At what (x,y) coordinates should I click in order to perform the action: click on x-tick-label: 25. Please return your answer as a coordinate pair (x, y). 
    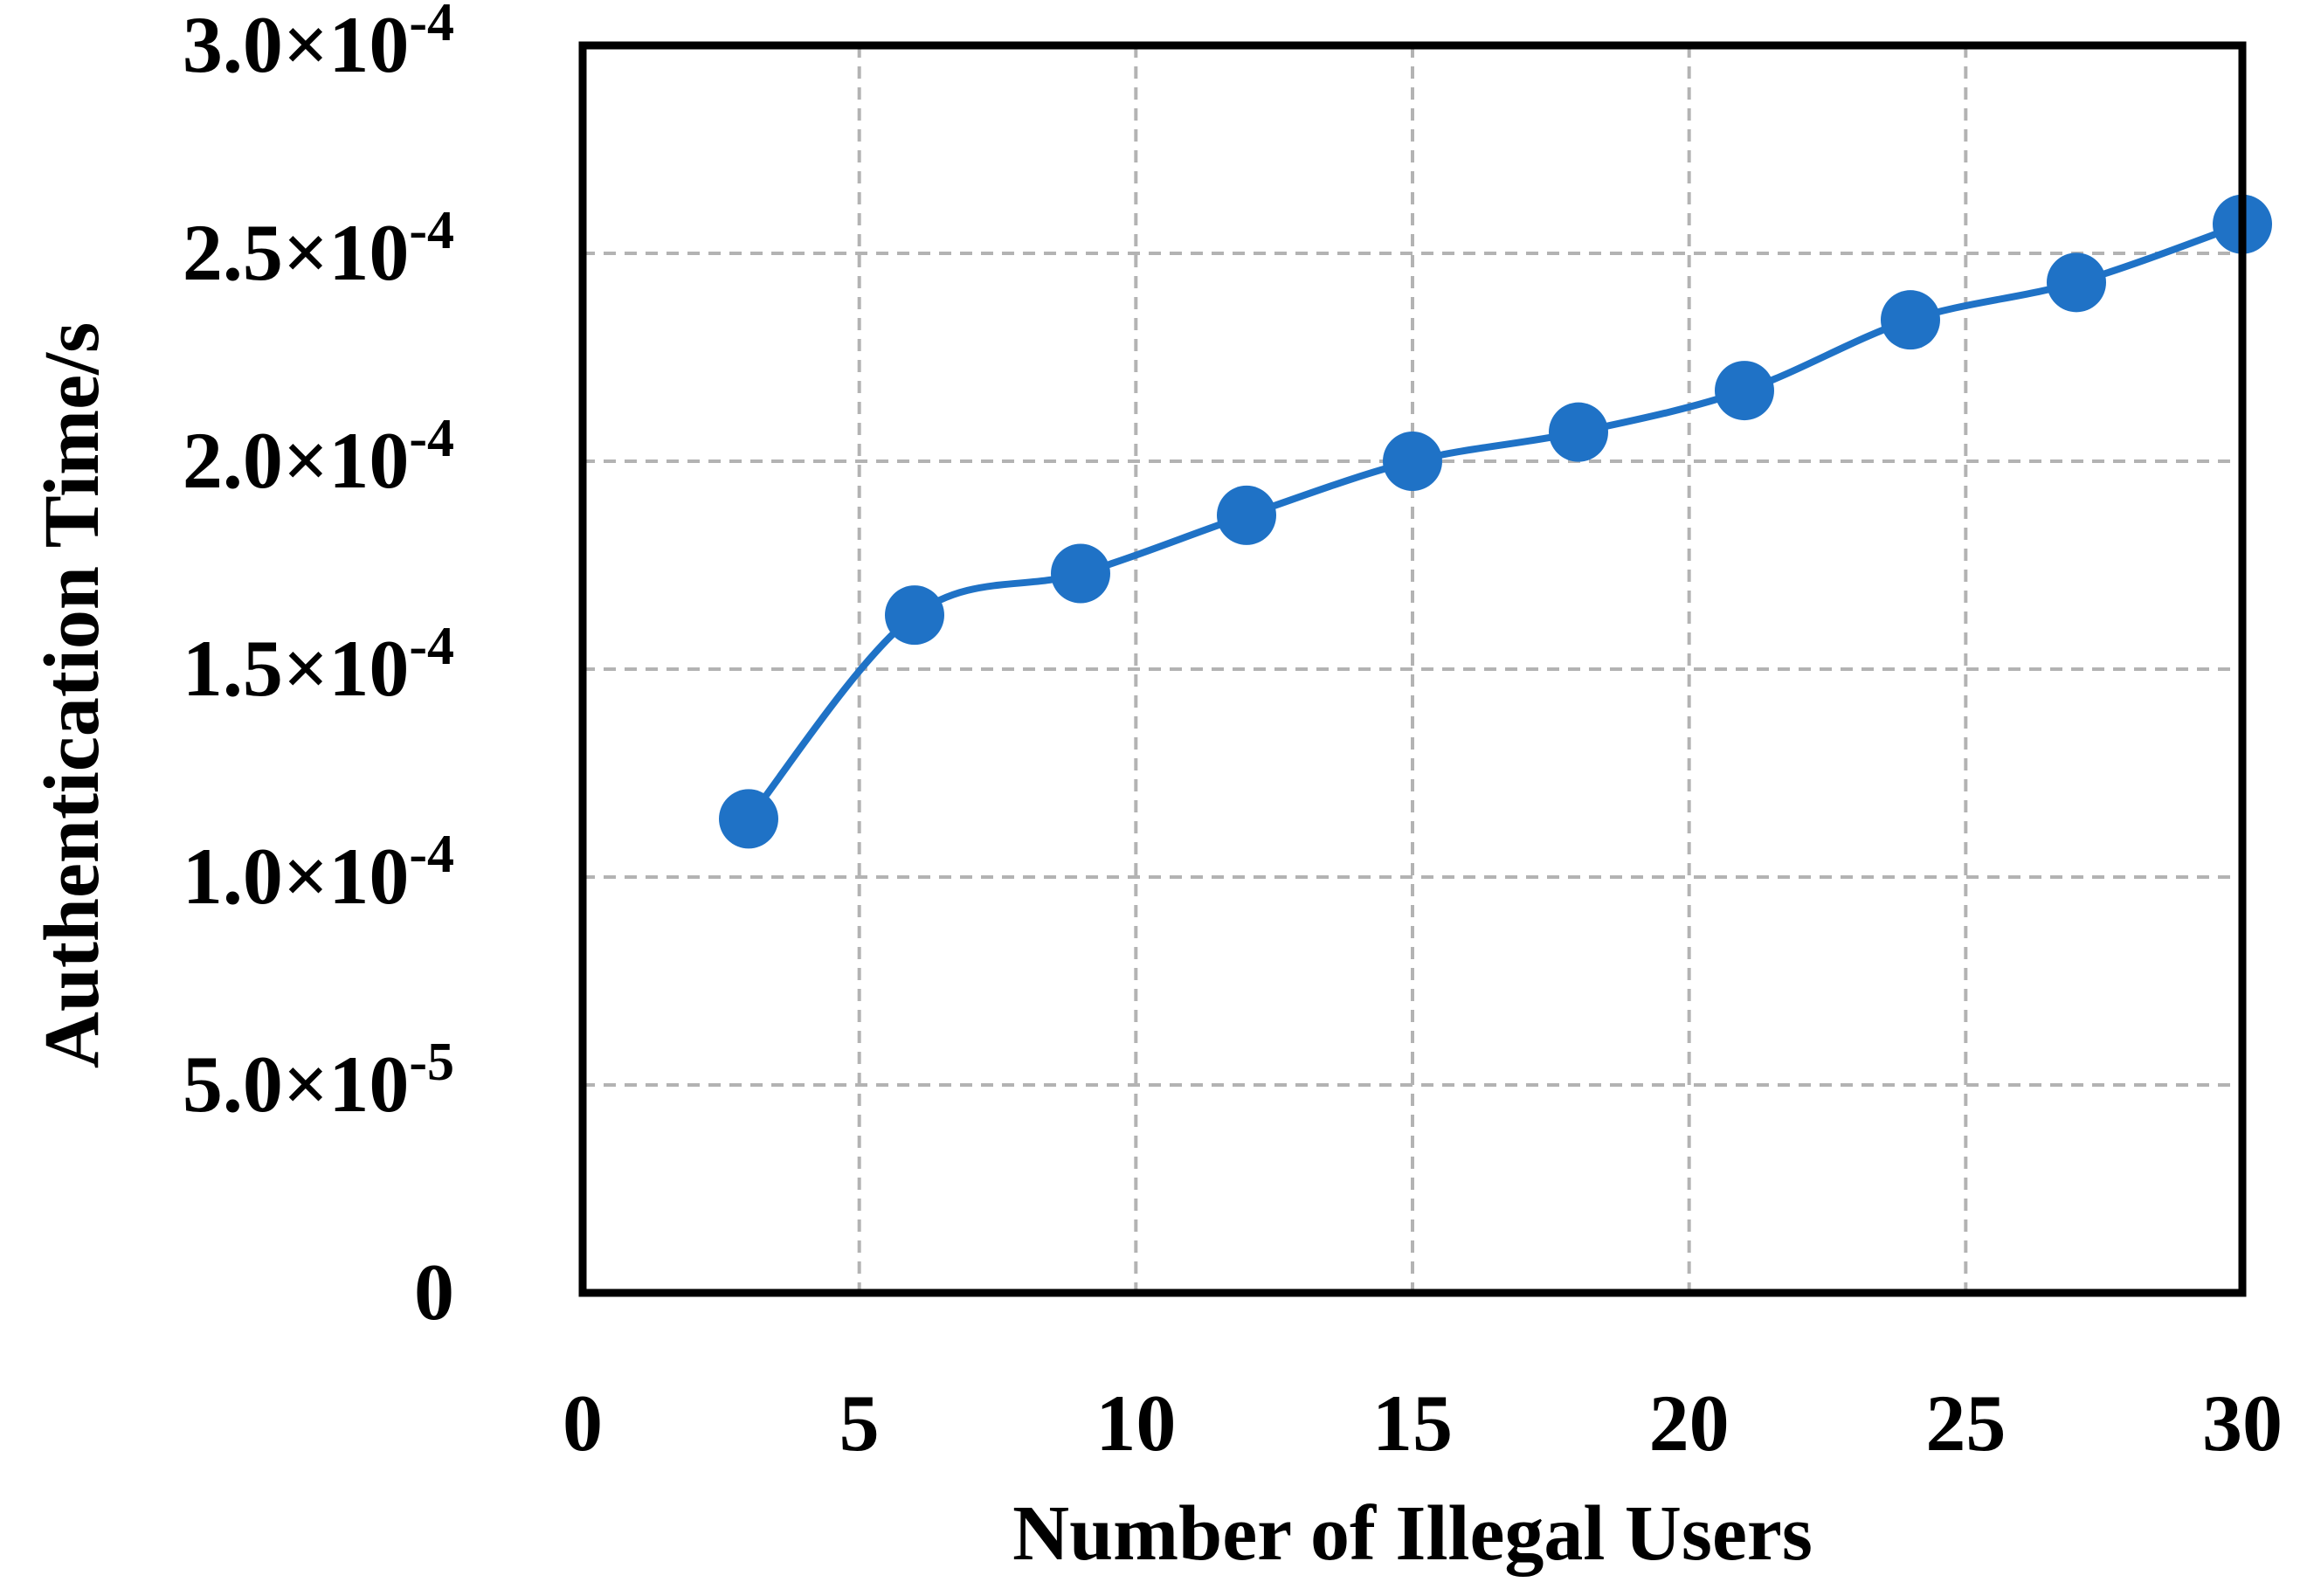
    Looking at the image, I should click on (1965, 1423).